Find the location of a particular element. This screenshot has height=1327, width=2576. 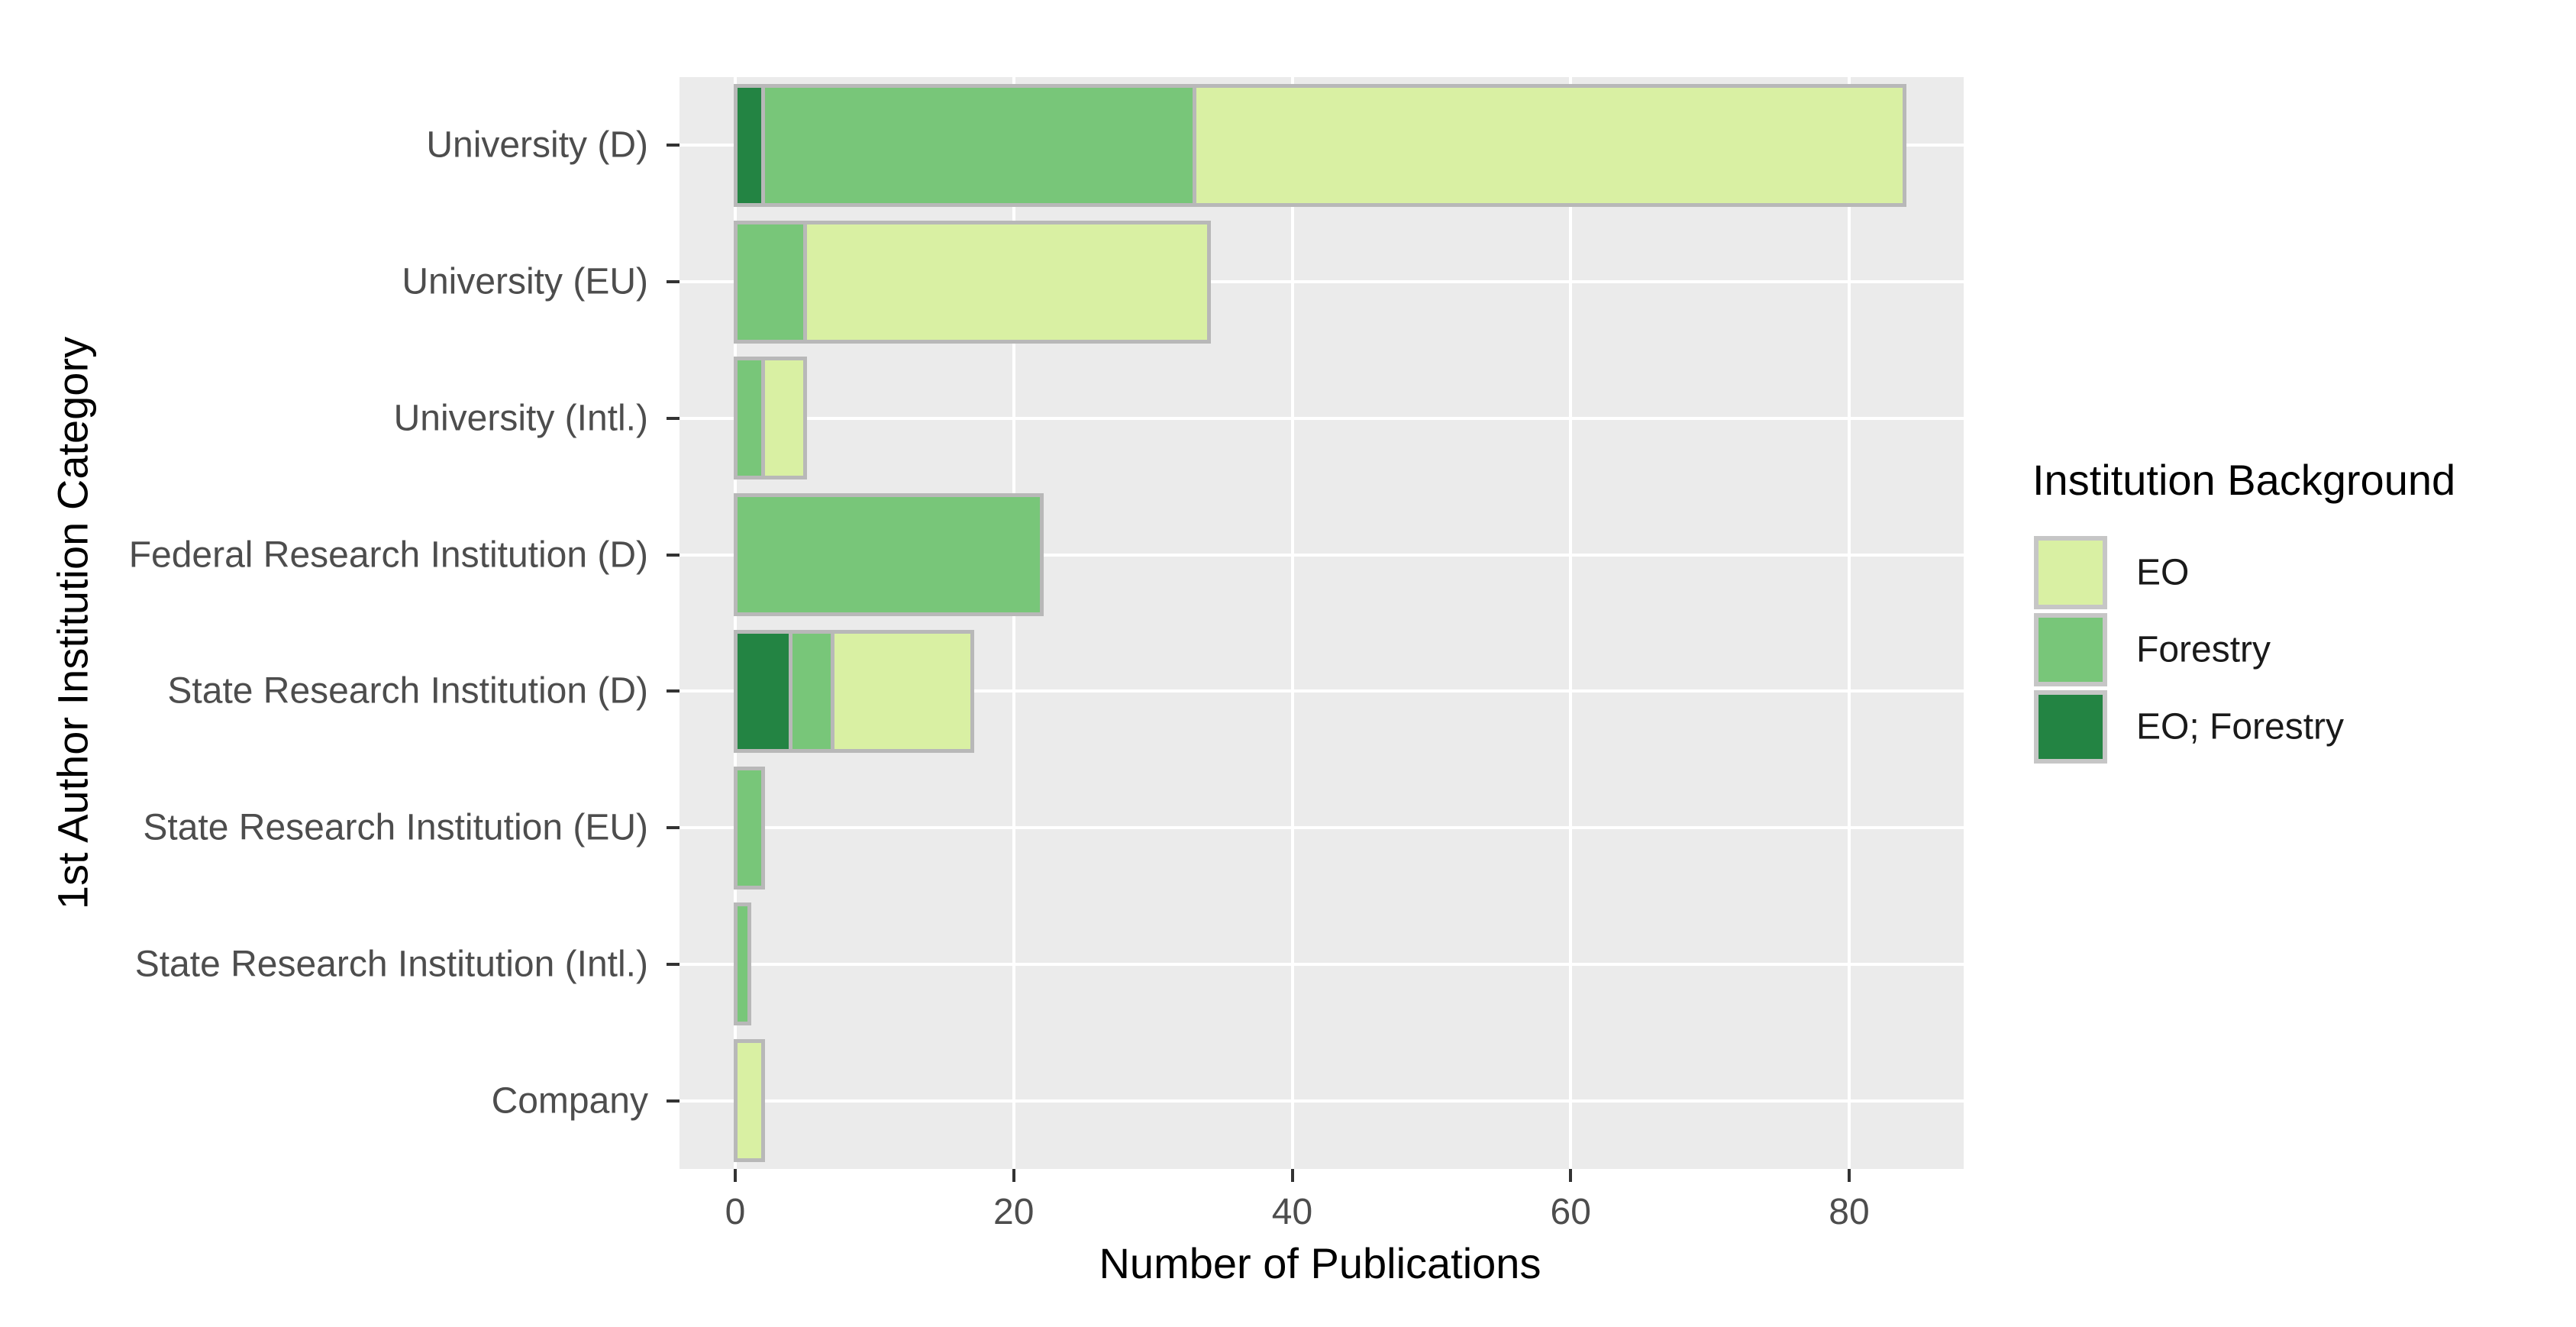

legend-label: EO is located at coordinates (2163, 572).